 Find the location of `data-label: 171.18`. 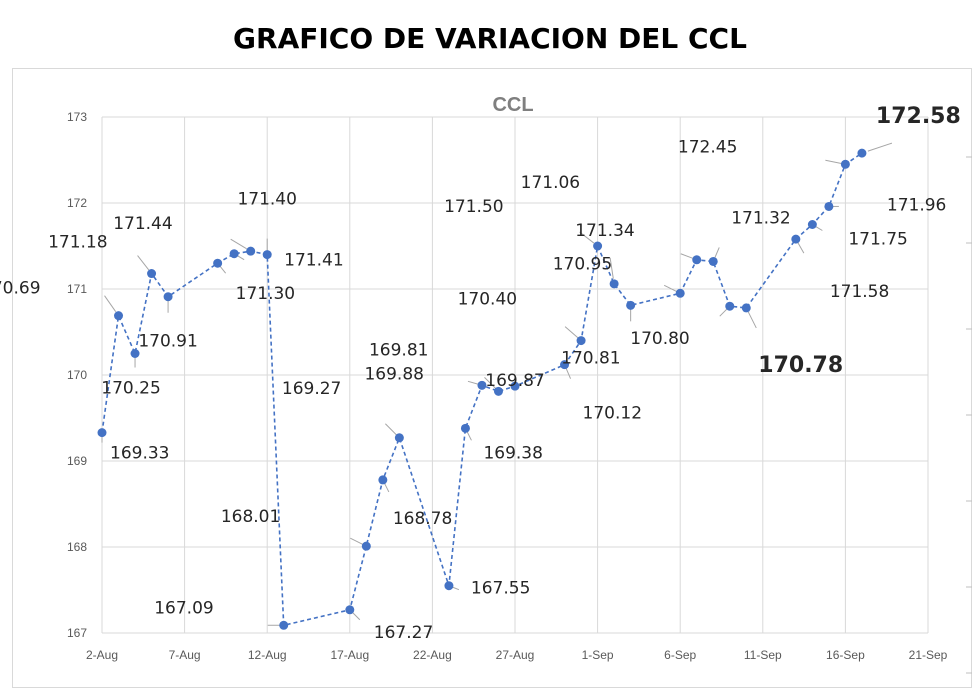

data-label: 171.18 is located at coordinates (77, 243).